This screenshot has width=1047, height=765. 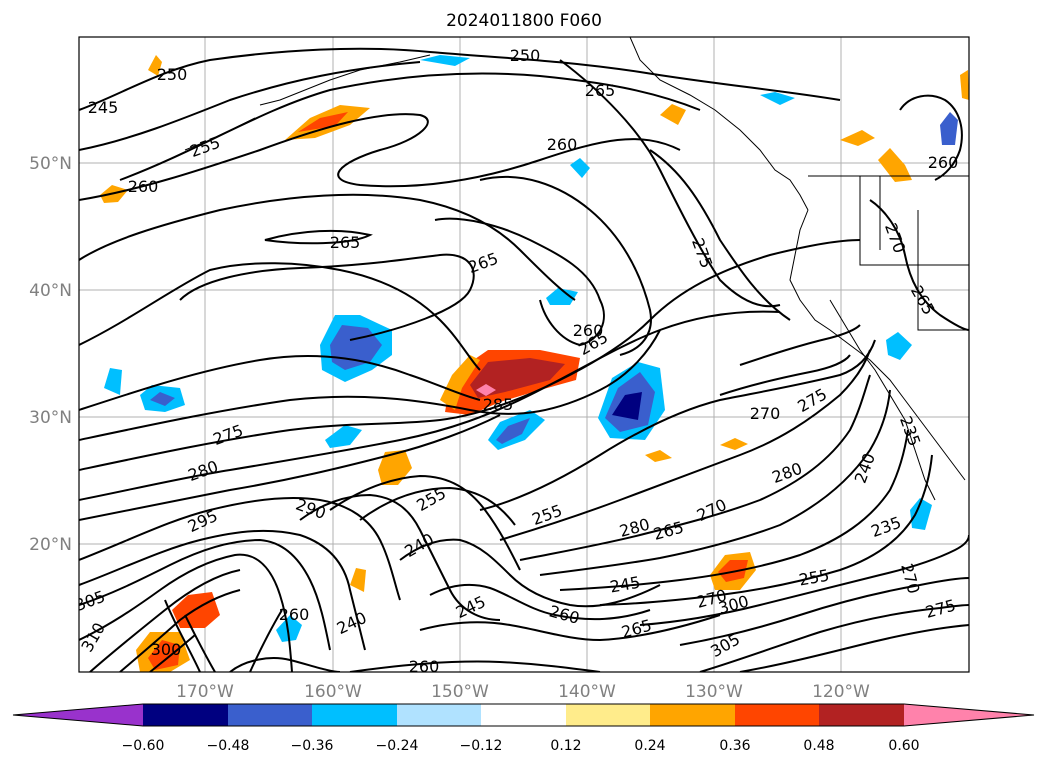 What do you see at coordinates (397, 746) in the screenshot?
I see `colorbar-tick-label: −0.24` at bounding box center [397, 746].